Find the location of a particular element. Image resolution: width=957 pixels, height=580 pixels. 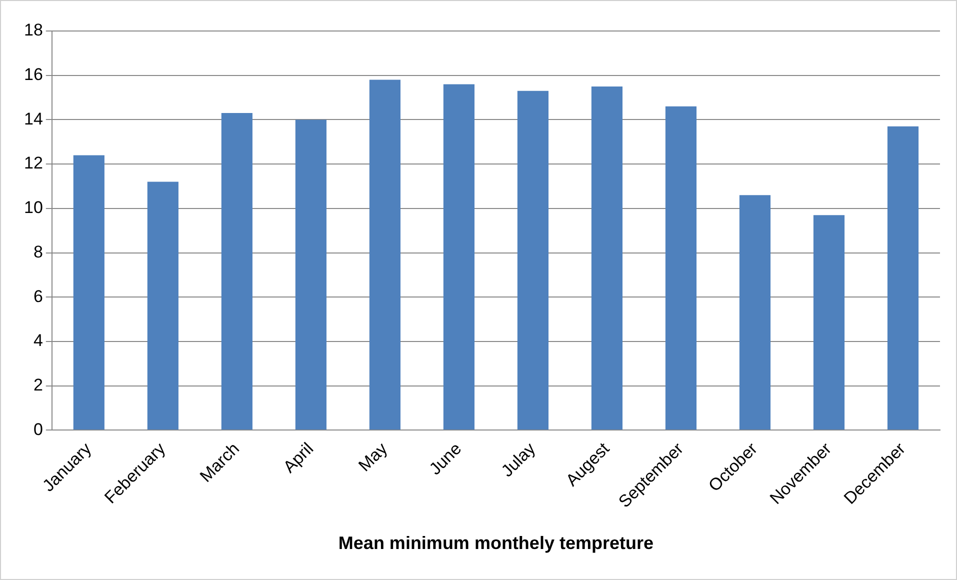

y-tick-label: 12 is located at coordinates (33, 163).